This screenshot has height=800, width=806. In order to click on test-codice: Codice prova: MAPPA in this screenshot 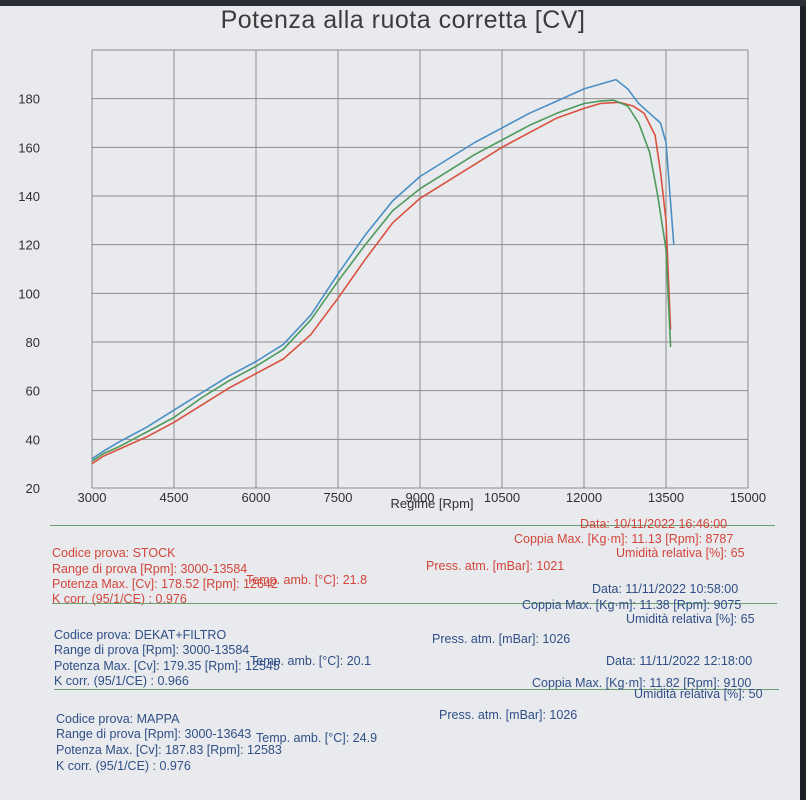, I will do `click(118, 719)`.